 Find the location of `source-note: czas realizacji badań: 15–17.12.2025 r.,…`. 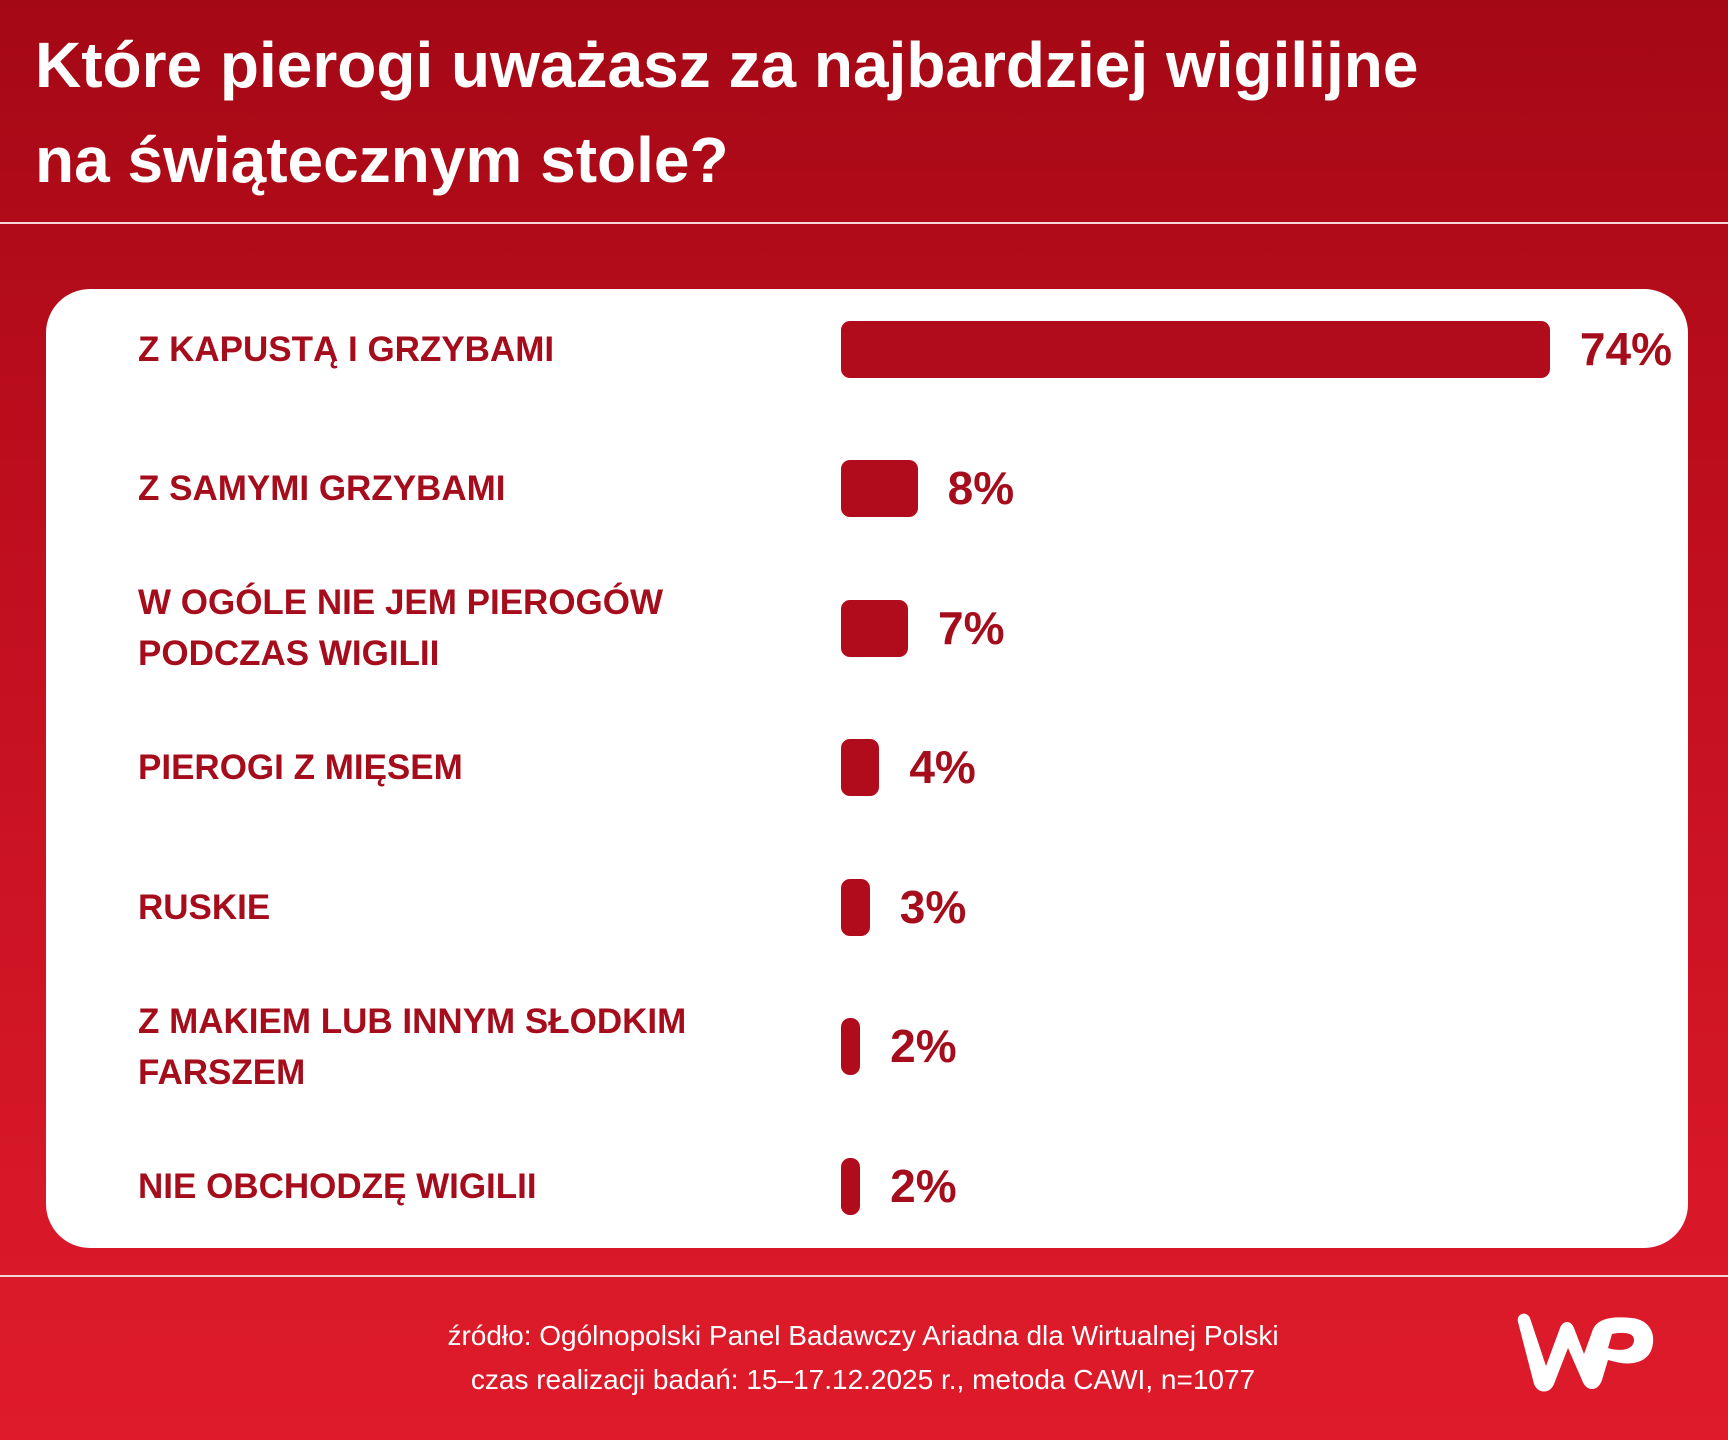

source-note: czas realizacji badań: 15–17.12.2025 r.,… is located at coordinates (863, 1379).